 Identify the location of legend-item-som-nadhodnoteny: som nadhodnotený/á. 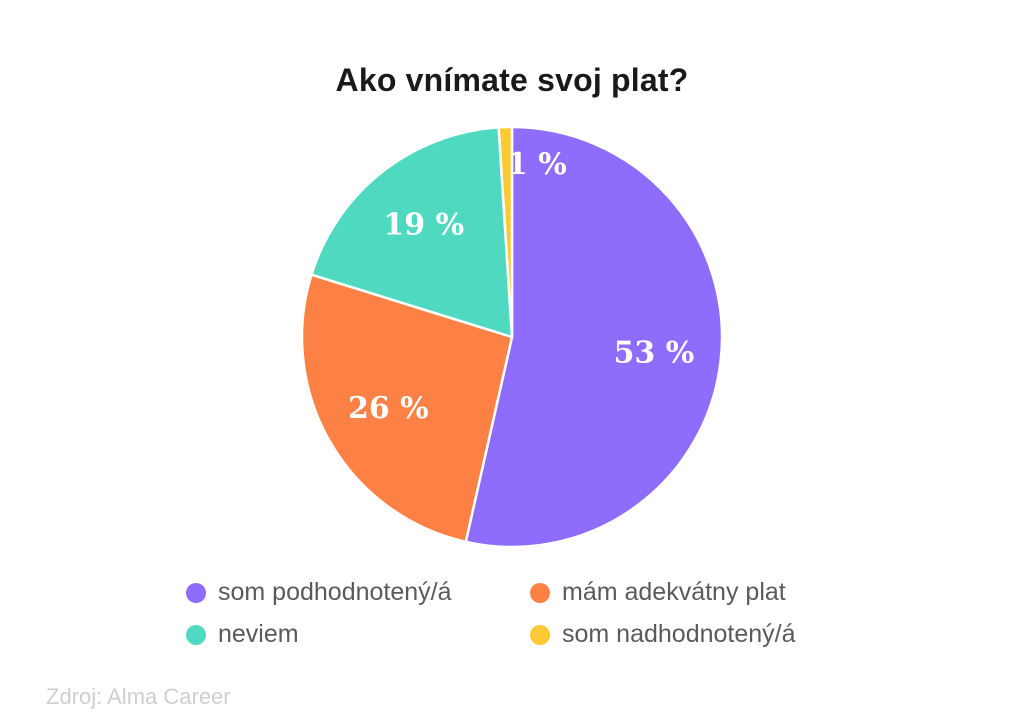
(663, 634).